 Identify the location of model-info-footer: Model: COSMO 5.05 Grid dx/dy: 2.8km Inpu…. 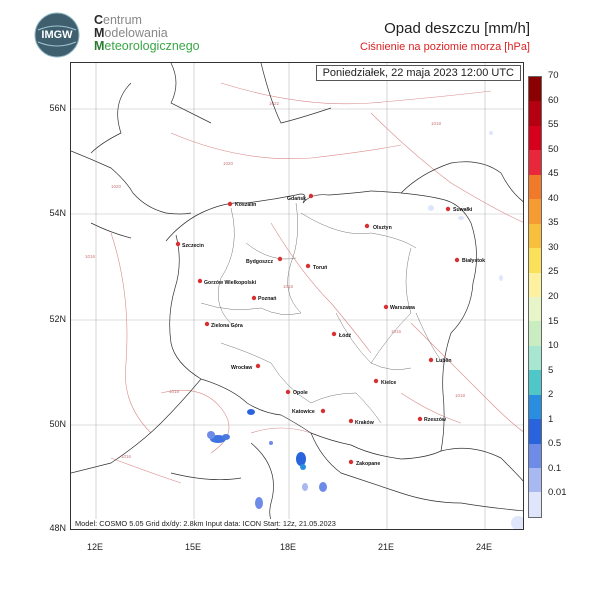
(205, 523).